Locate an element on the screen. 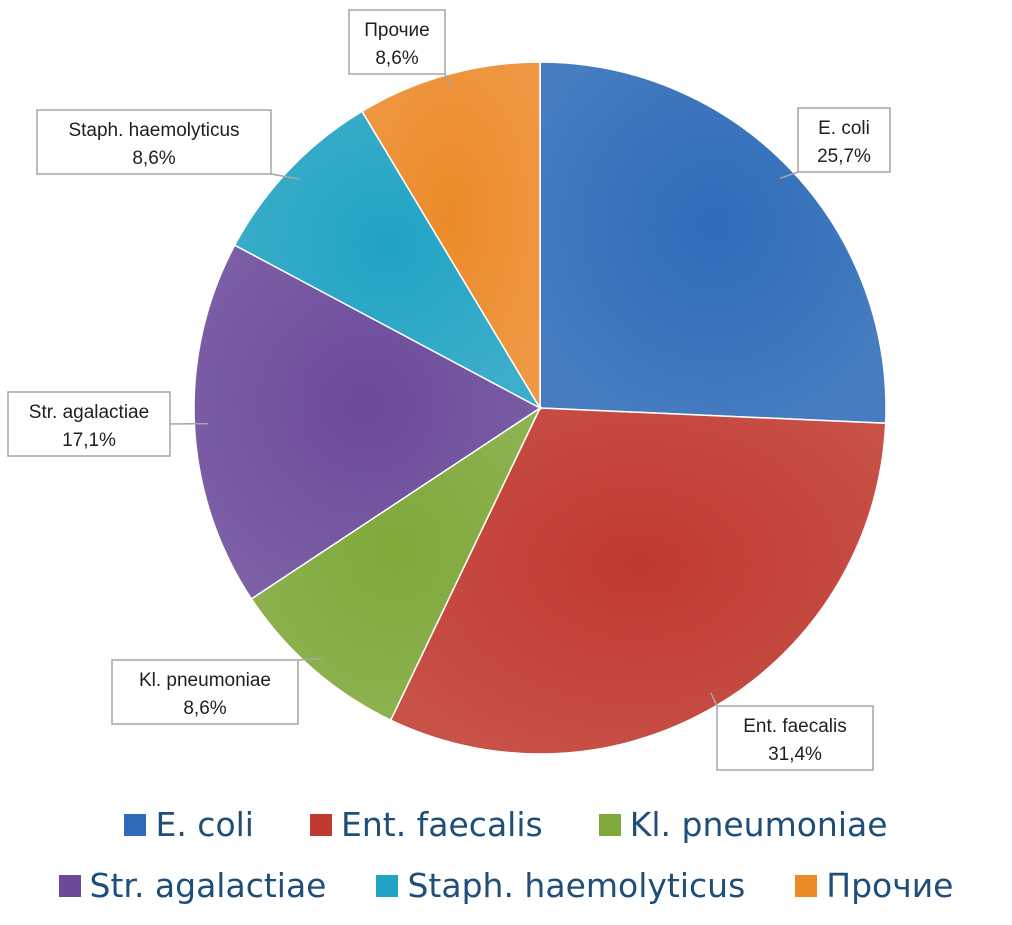 This screenshot has height=925, width=1012. legend-item-staph-haemolyticus: Staph. haemolyticus is located at coordinates (560, 885).